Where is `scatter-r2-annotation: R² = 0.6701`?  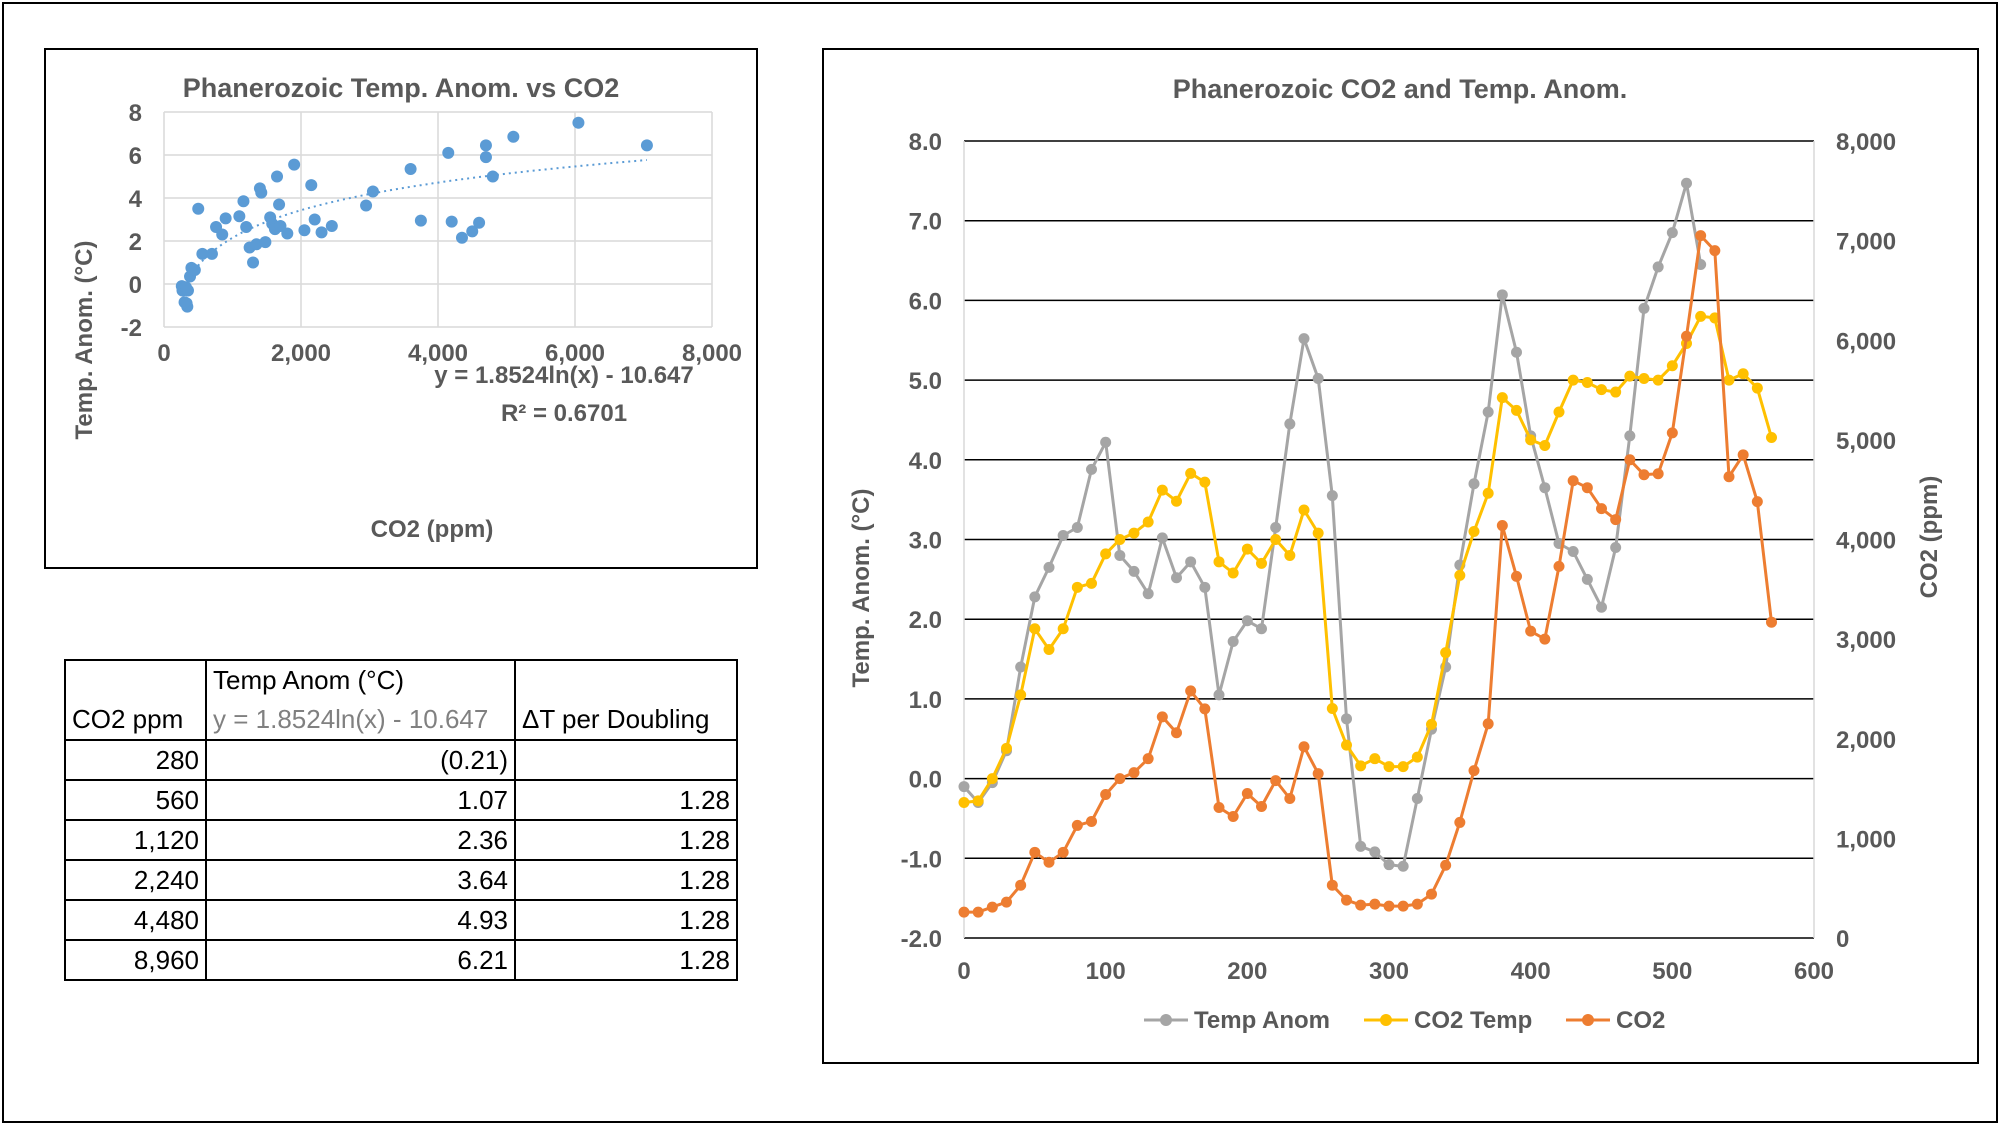
scatter-r2-annotation: R² = 0.6701 is located at coordinates (564, 413).